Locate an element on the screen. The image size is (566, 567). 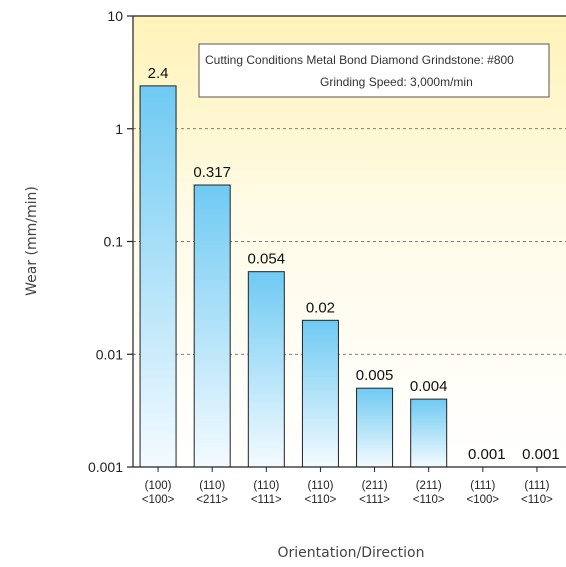
y-tick-label: 1 is located at coordinates (119, 129).